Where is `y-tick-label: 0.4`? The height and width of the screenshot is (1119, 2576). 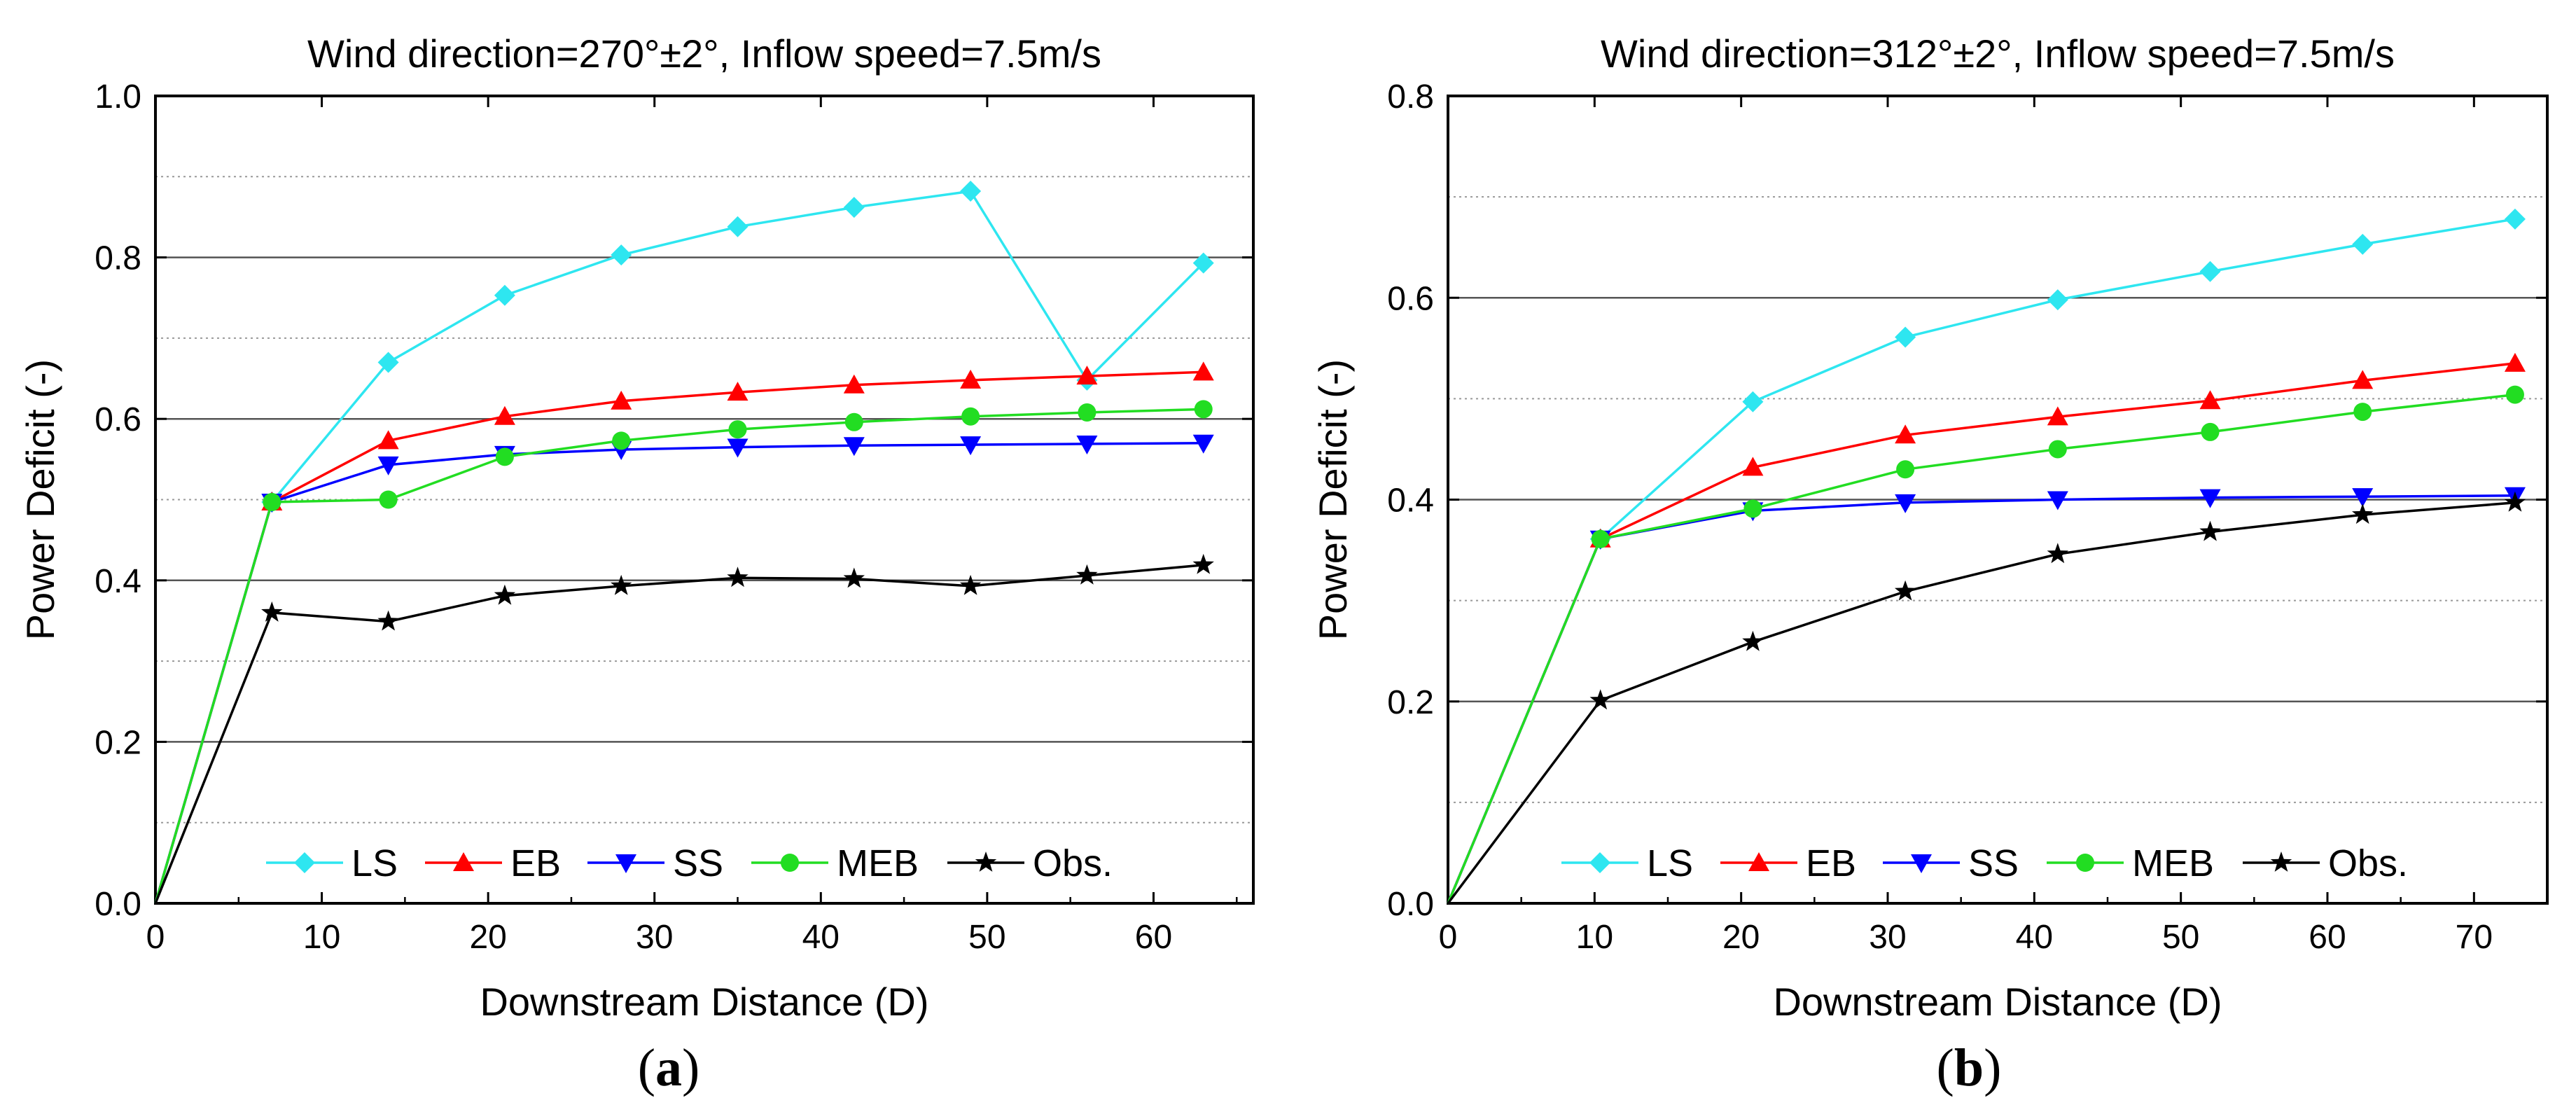 y-tick-label: 0.4 is located at coordinates (118, 581).